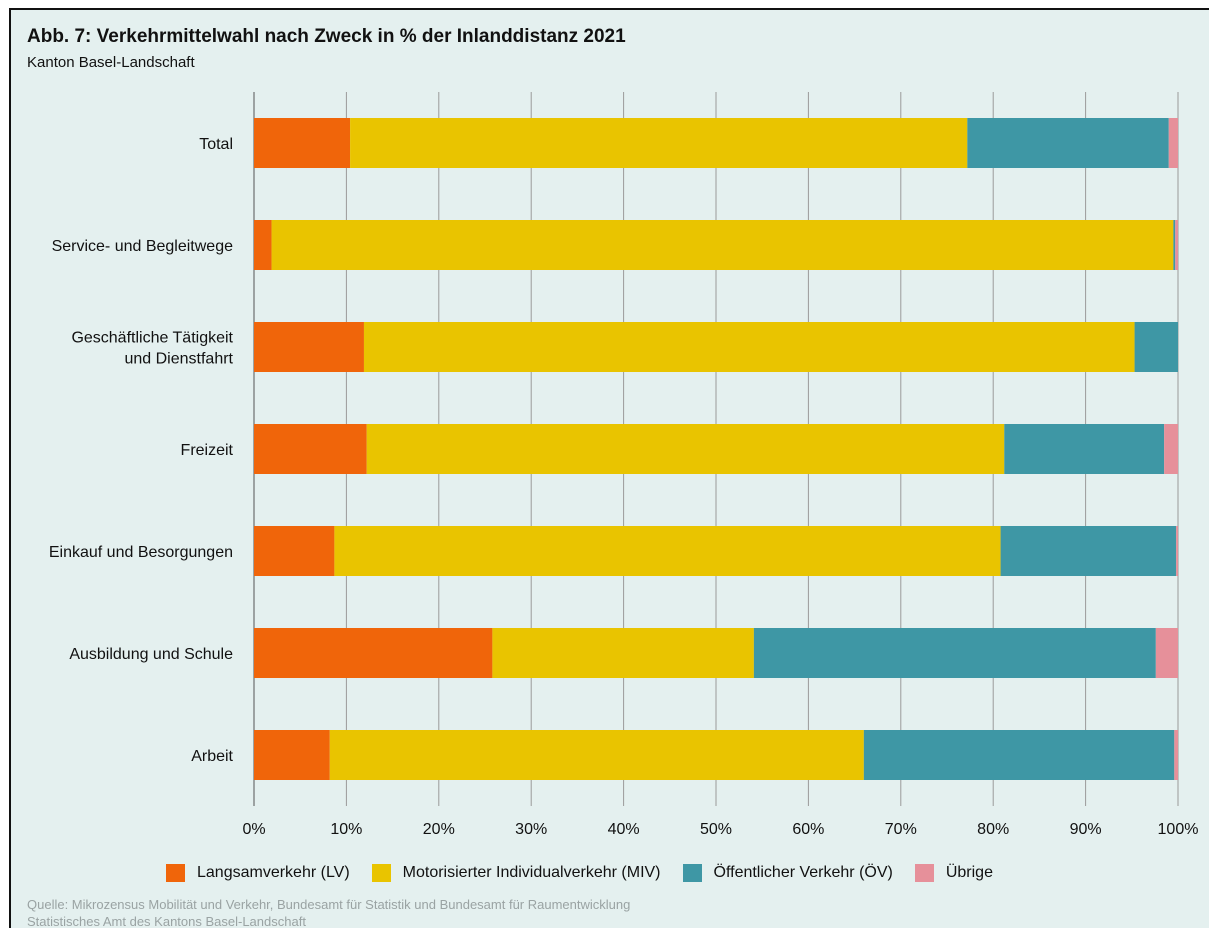 Image resolution: width=1209 pixels, height=930 pixels. I want to click on legend-item: Langsamverkehr (LV), so click(258, 873).